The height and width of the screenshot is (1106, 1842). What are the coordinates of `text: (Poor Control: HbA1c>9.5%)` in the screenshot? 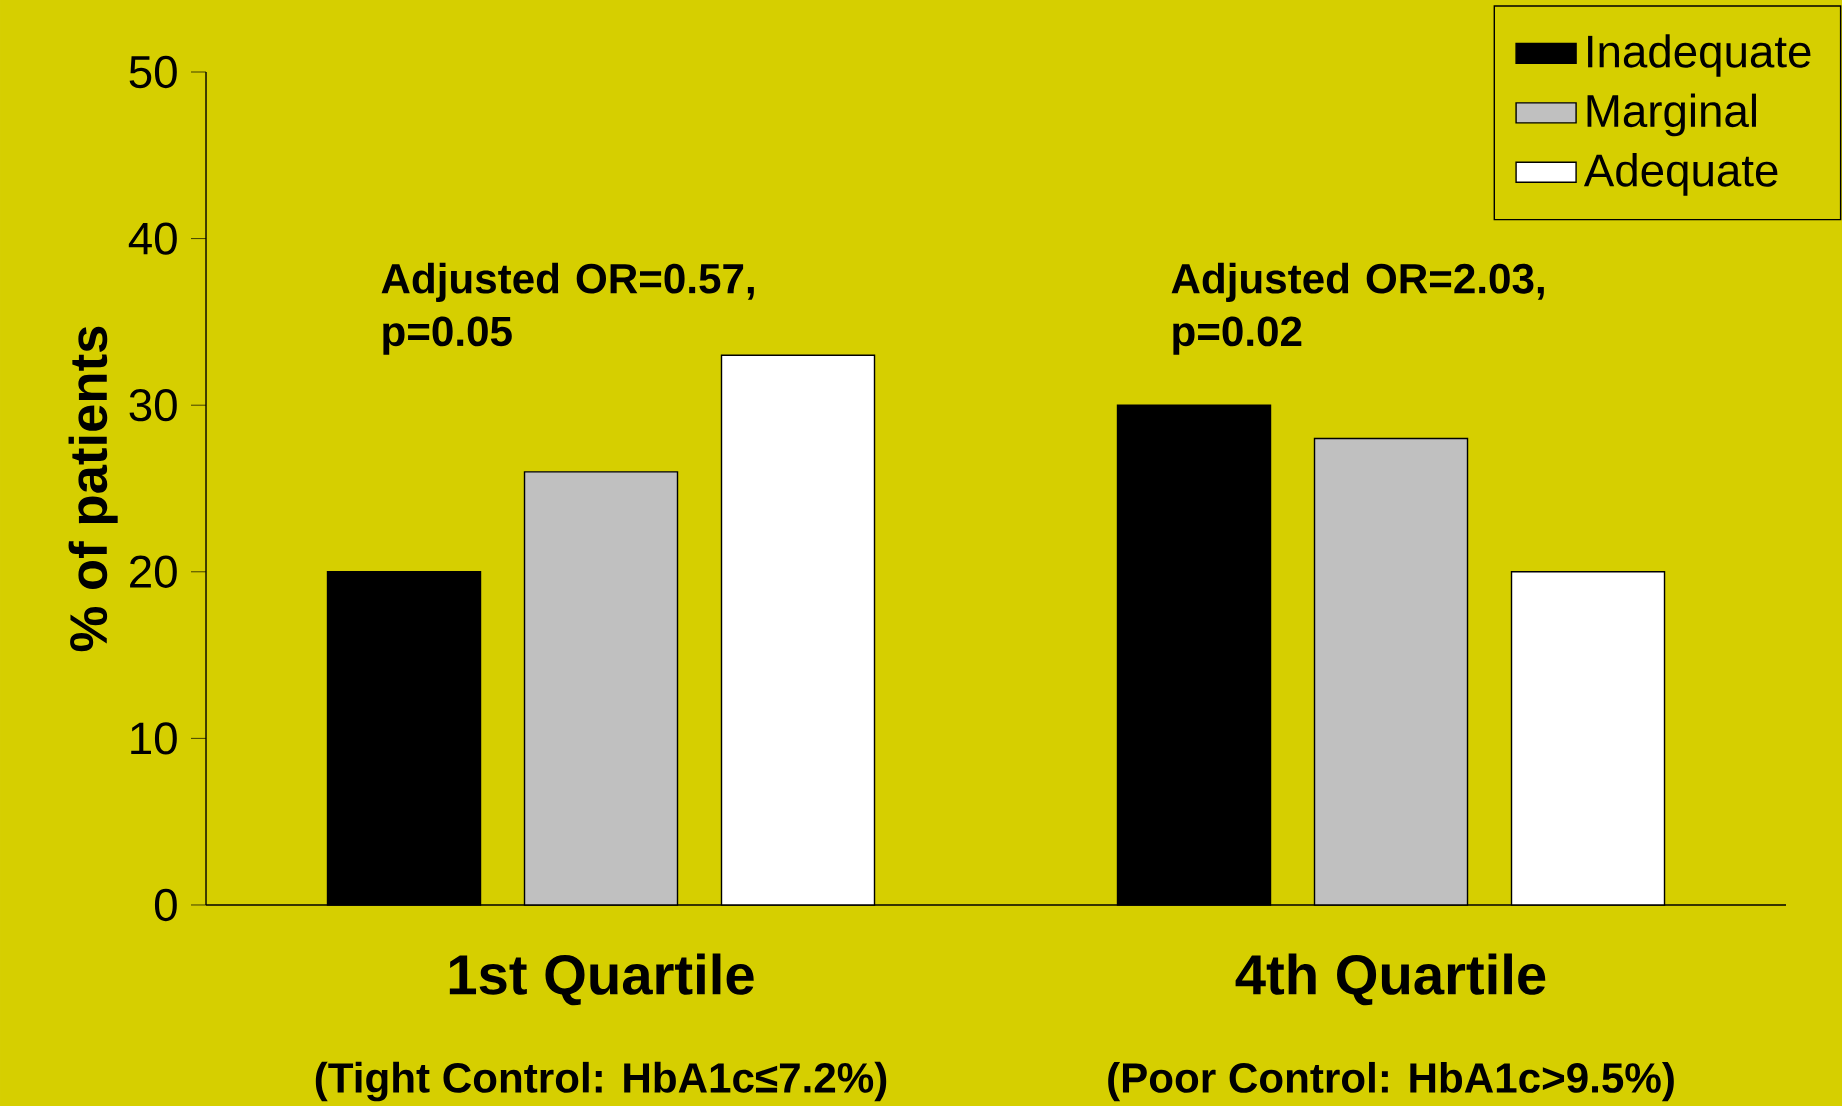 It's located at (1391, 1081).